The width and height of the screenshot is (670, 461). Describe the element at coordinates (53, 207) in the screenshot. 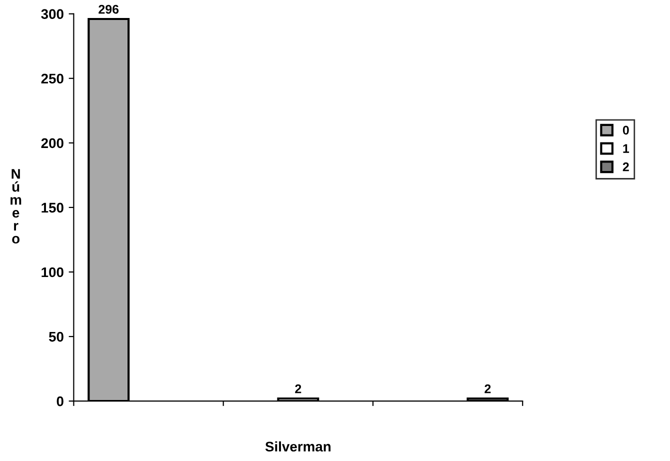

I see `y-tick-label: 150` at that location.